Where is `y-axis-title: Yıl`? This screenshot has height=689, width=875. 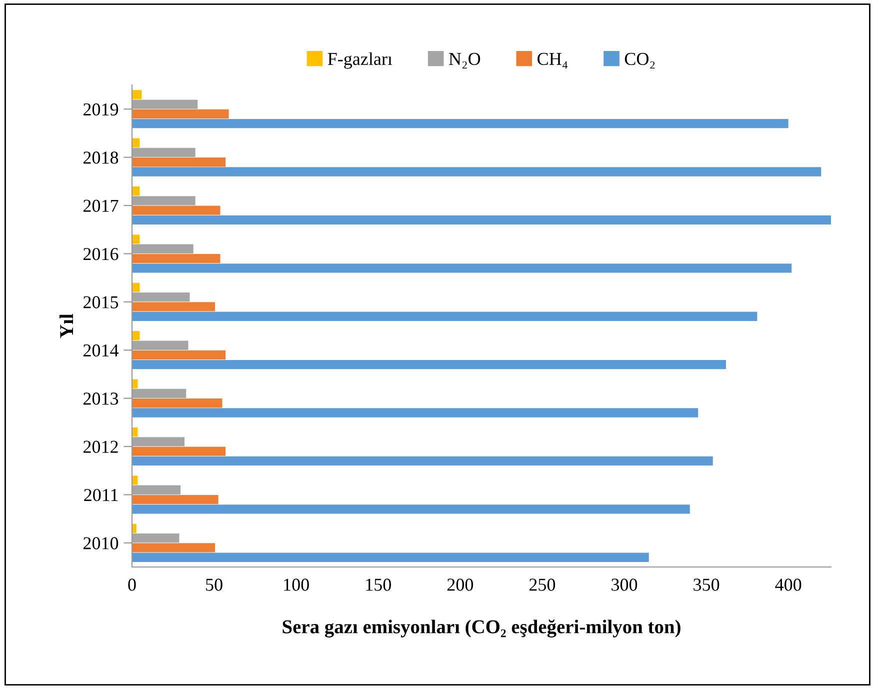
y-axis-title: Yıl is located at coordinates (66, 326).